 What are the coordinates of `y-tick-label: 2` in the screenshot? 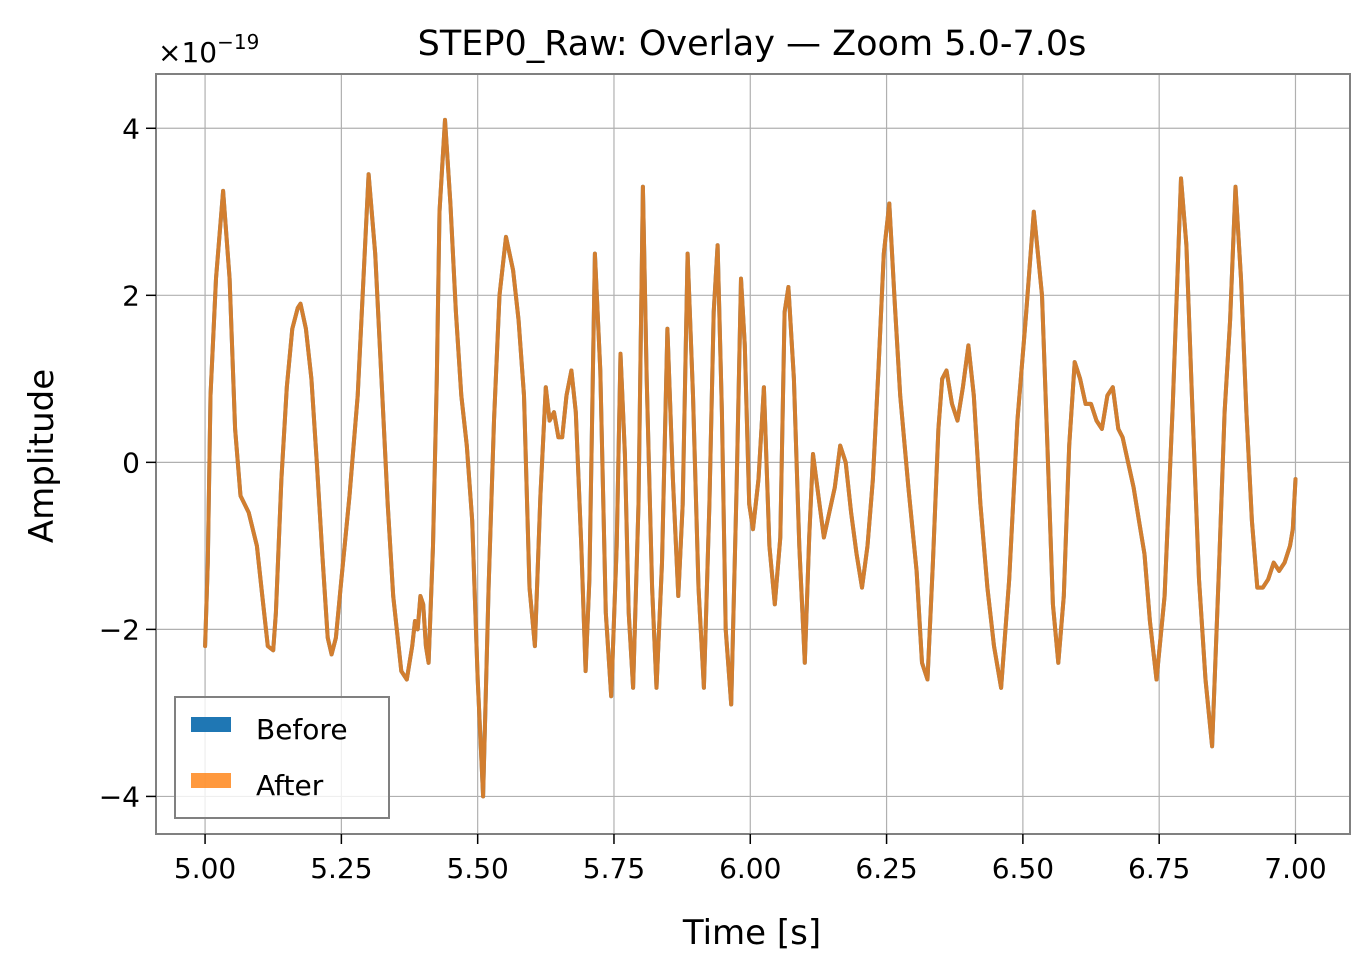 It's located at (131, 295).